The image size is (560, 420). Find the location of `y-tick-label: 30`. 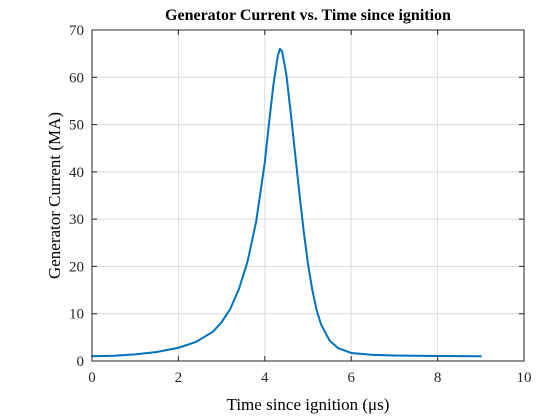

y-tick-label: 30 is located at coordinates (76, 220).